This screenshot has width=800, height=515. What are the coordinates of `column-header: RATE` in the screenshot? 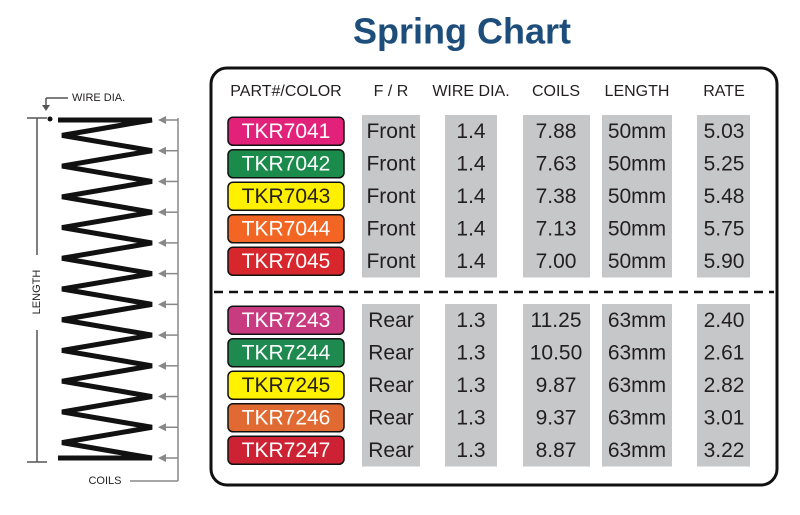 It's located at (723, 91).